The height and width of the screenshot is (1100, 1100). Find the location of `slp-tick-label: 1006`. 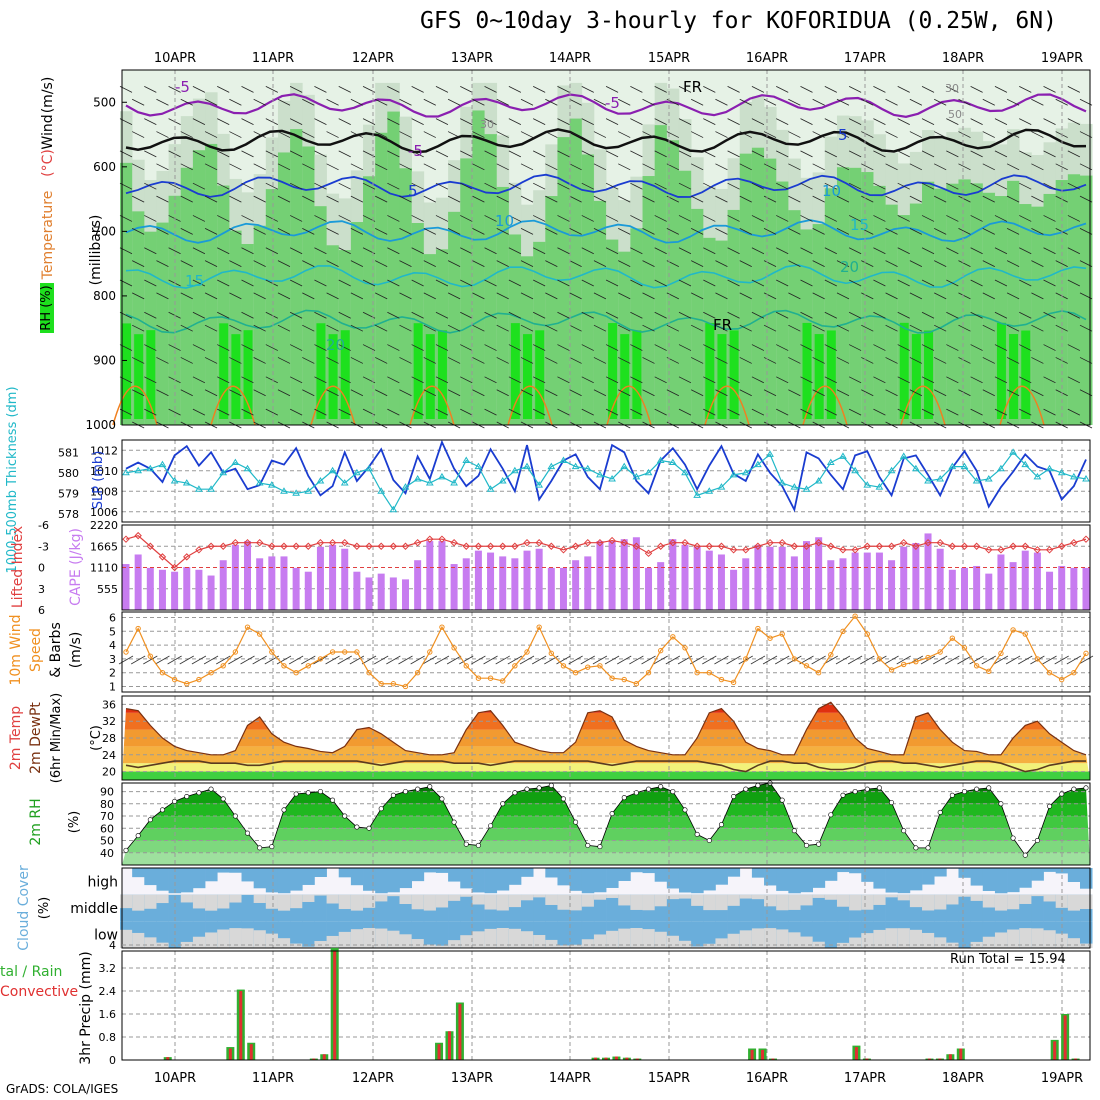

slp-tick-label: 1006 is located at coordinates (104, 512).